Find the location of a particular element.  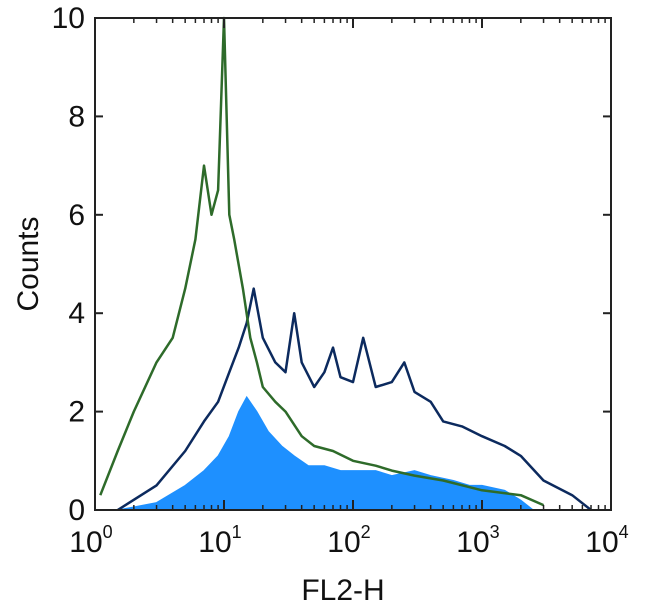

y-tick-label: 4 is located at coordinates (76, 313).